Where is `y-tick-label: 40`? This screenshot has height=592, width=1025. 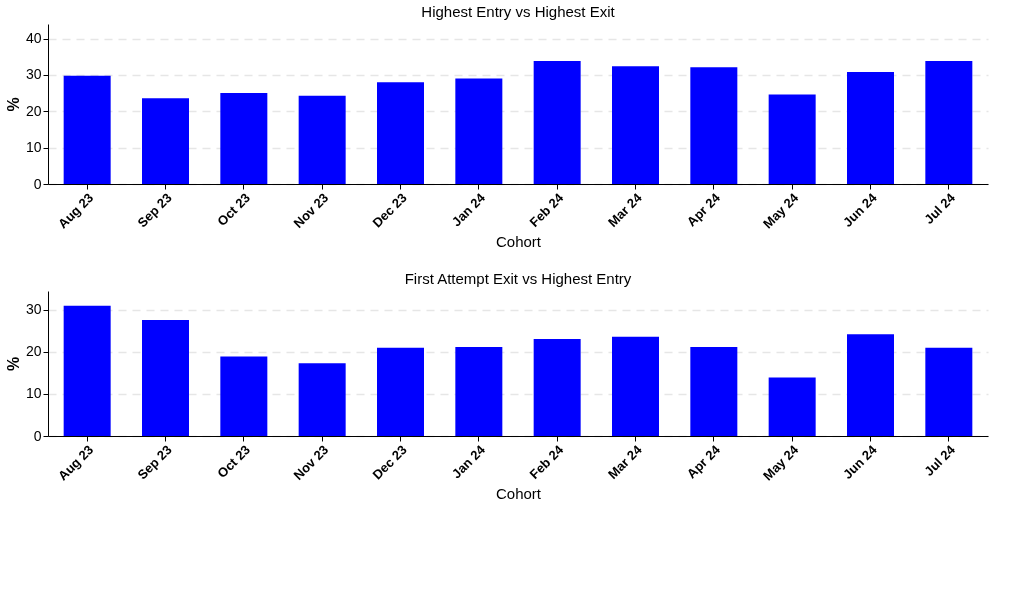
y-tick-label: 40 is located at coordinates (33, 38).